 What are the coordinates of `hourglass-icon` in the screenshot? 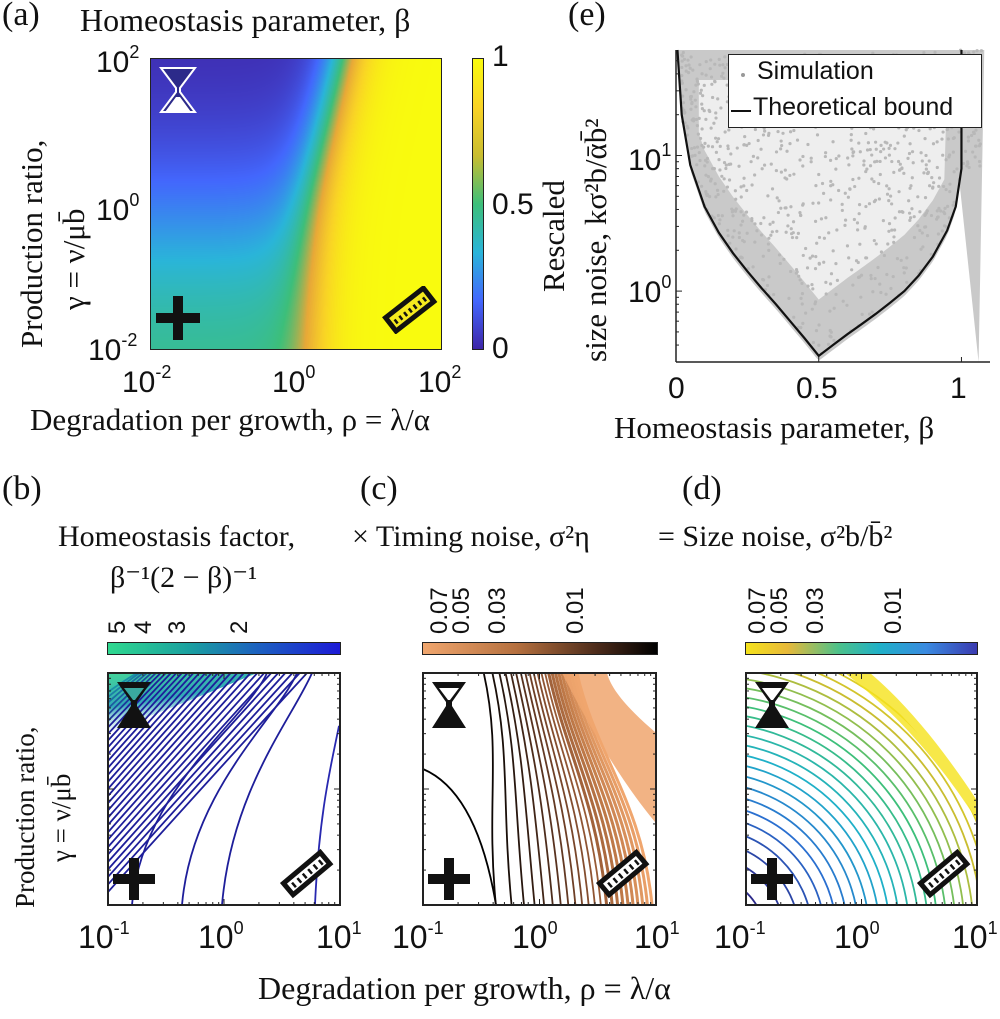 It's located at (449, 705).